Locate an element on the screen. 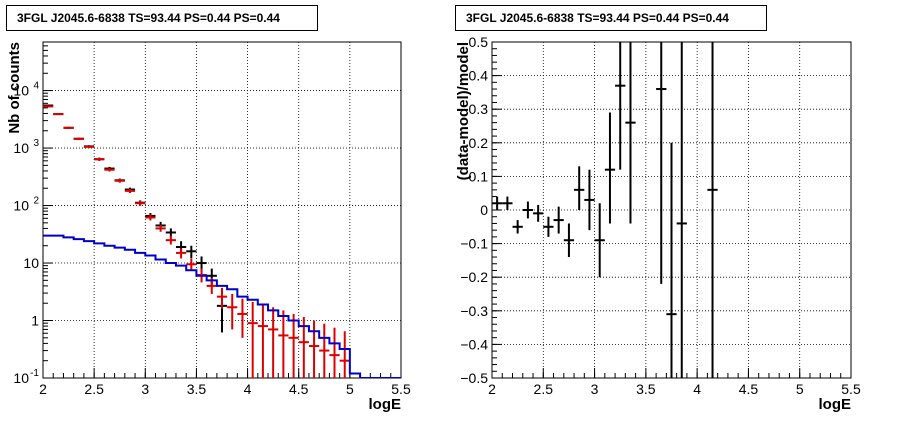  p0-x-tick-label: 2 is located at coordinates (43, 389).